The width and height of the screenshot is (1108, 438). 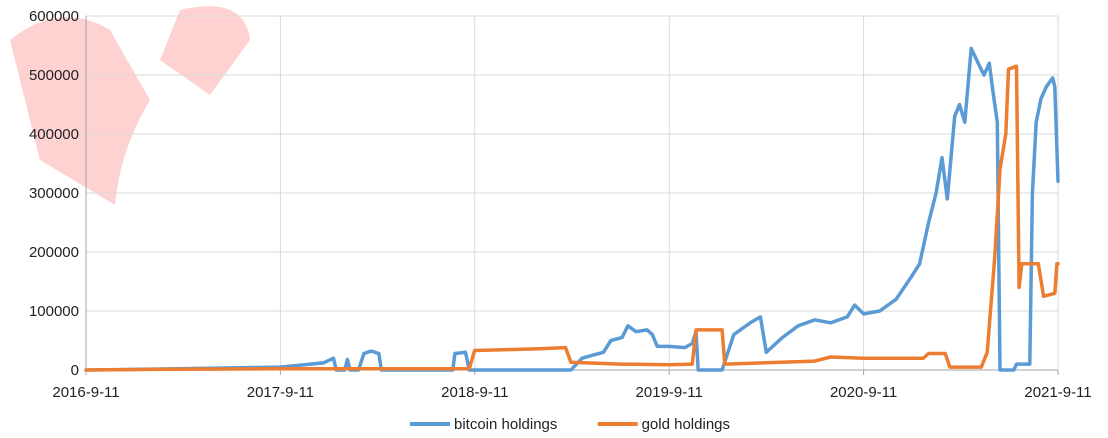 What do you see at coordinates (54, 311) in the screenshot?
I see `y-tick-label: 100000` at bounding box center [54, 311].